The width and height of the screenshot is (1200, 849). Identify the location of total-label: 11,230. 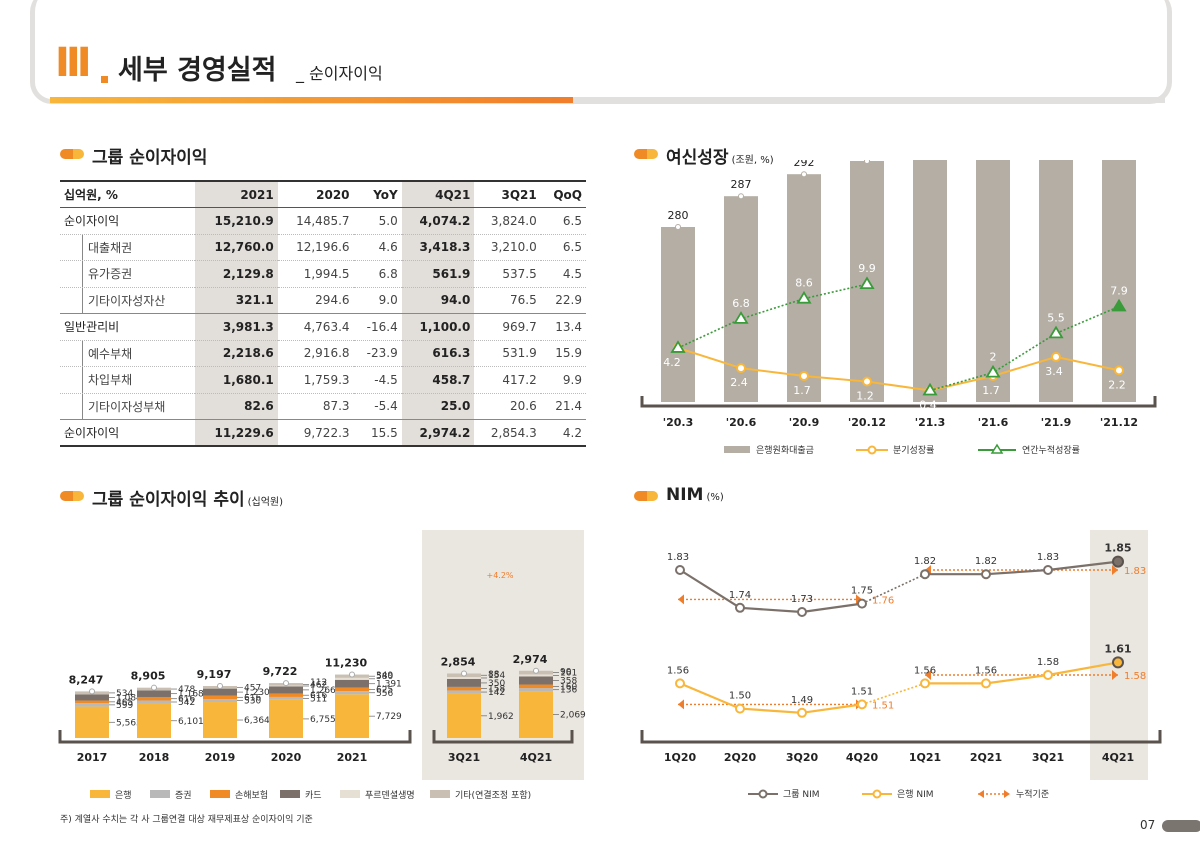
(346, 663).